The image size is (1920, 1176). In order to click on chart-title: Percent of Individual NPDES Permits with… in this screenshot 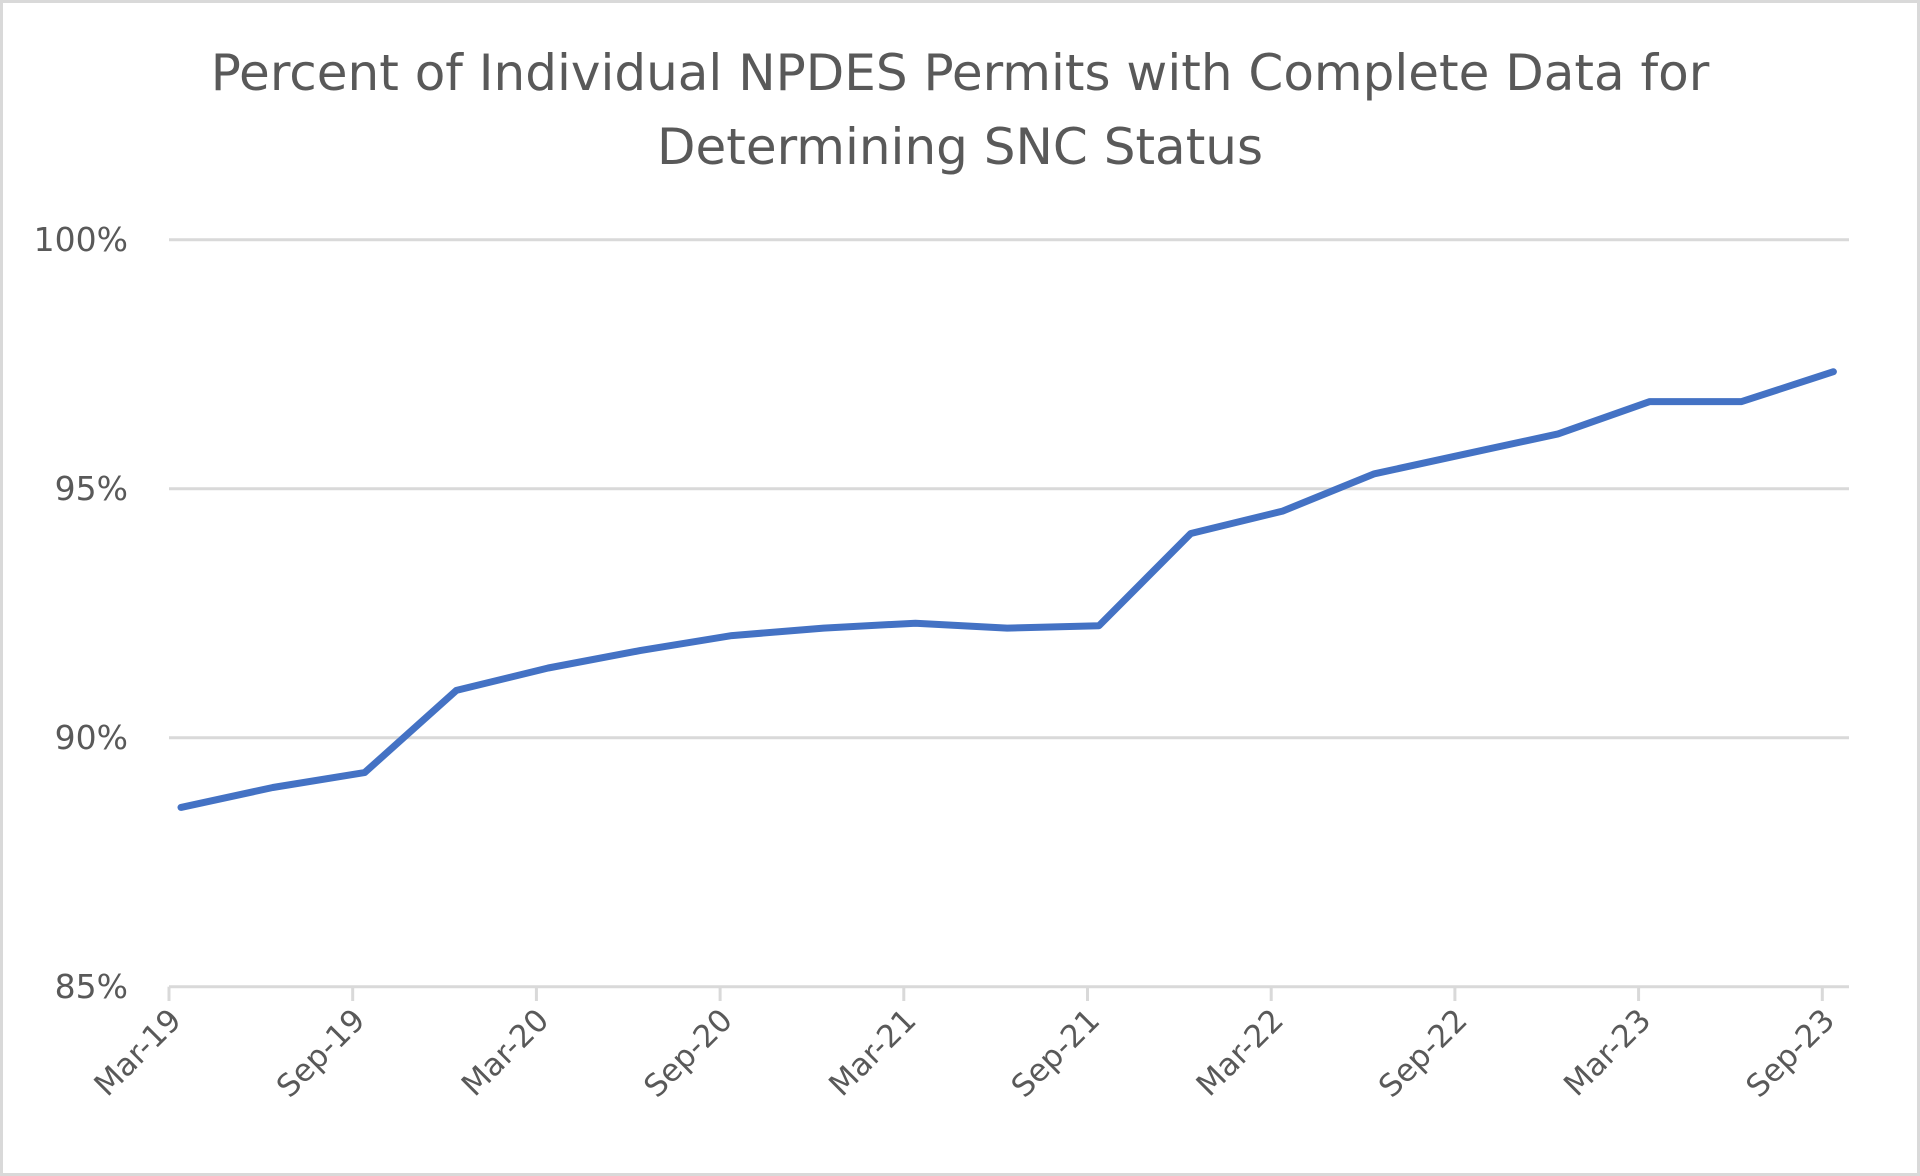, I will do `click(960, 110)`.